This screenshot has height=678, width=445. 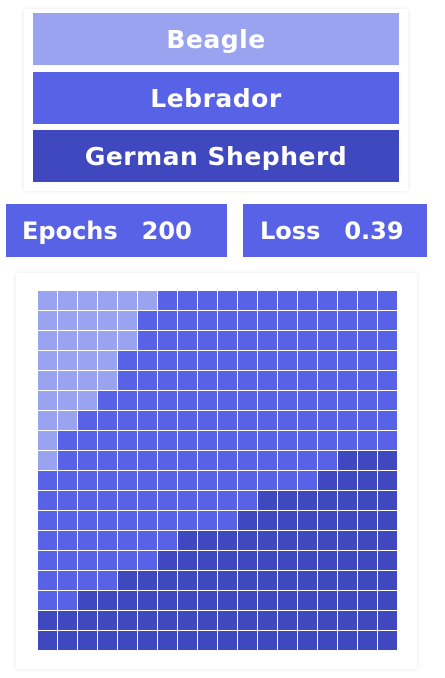 What do you see at coordinates (290, 230) in the screenshot?
I see `loss-label: Loss` at bounding box center [290, 230].